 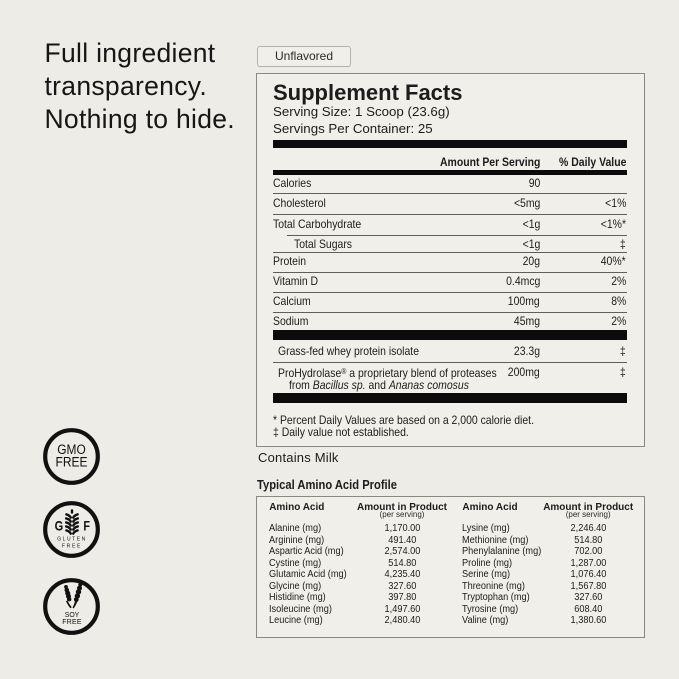 What do you see at coordinates (71, 449) in the screenshot?
I see `svg-text: GMO` at bounding box center [71, 449].